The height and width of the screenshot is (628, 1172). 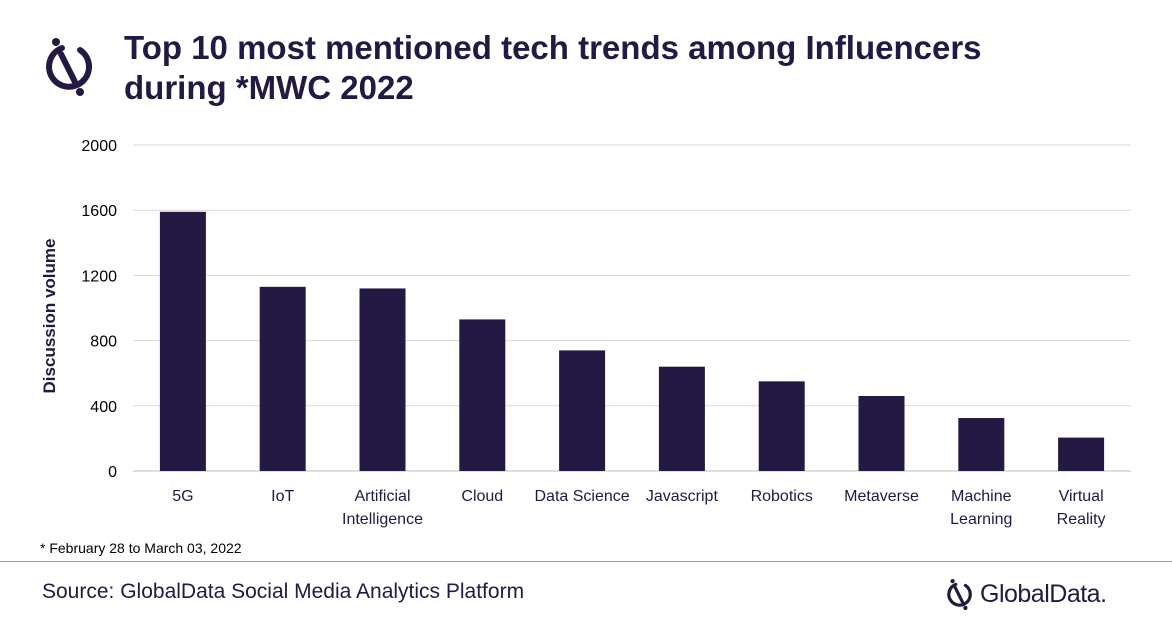 I want to click on x-tick-label-line: Cloud, so click(x=482, y=496).